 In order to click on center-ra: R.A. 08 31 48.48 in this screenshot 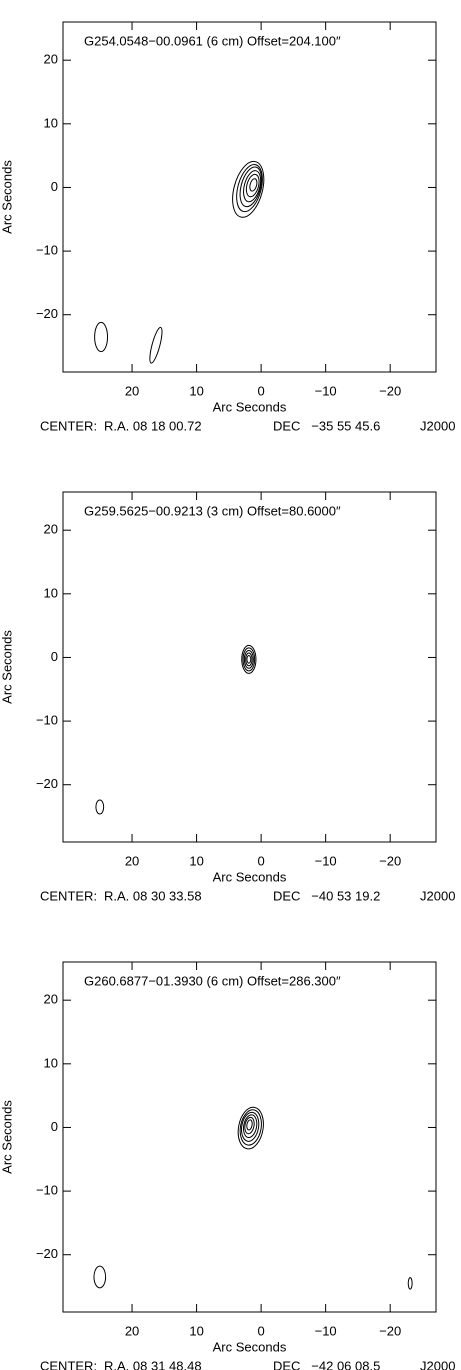, I will do `click(153, 1364)`.